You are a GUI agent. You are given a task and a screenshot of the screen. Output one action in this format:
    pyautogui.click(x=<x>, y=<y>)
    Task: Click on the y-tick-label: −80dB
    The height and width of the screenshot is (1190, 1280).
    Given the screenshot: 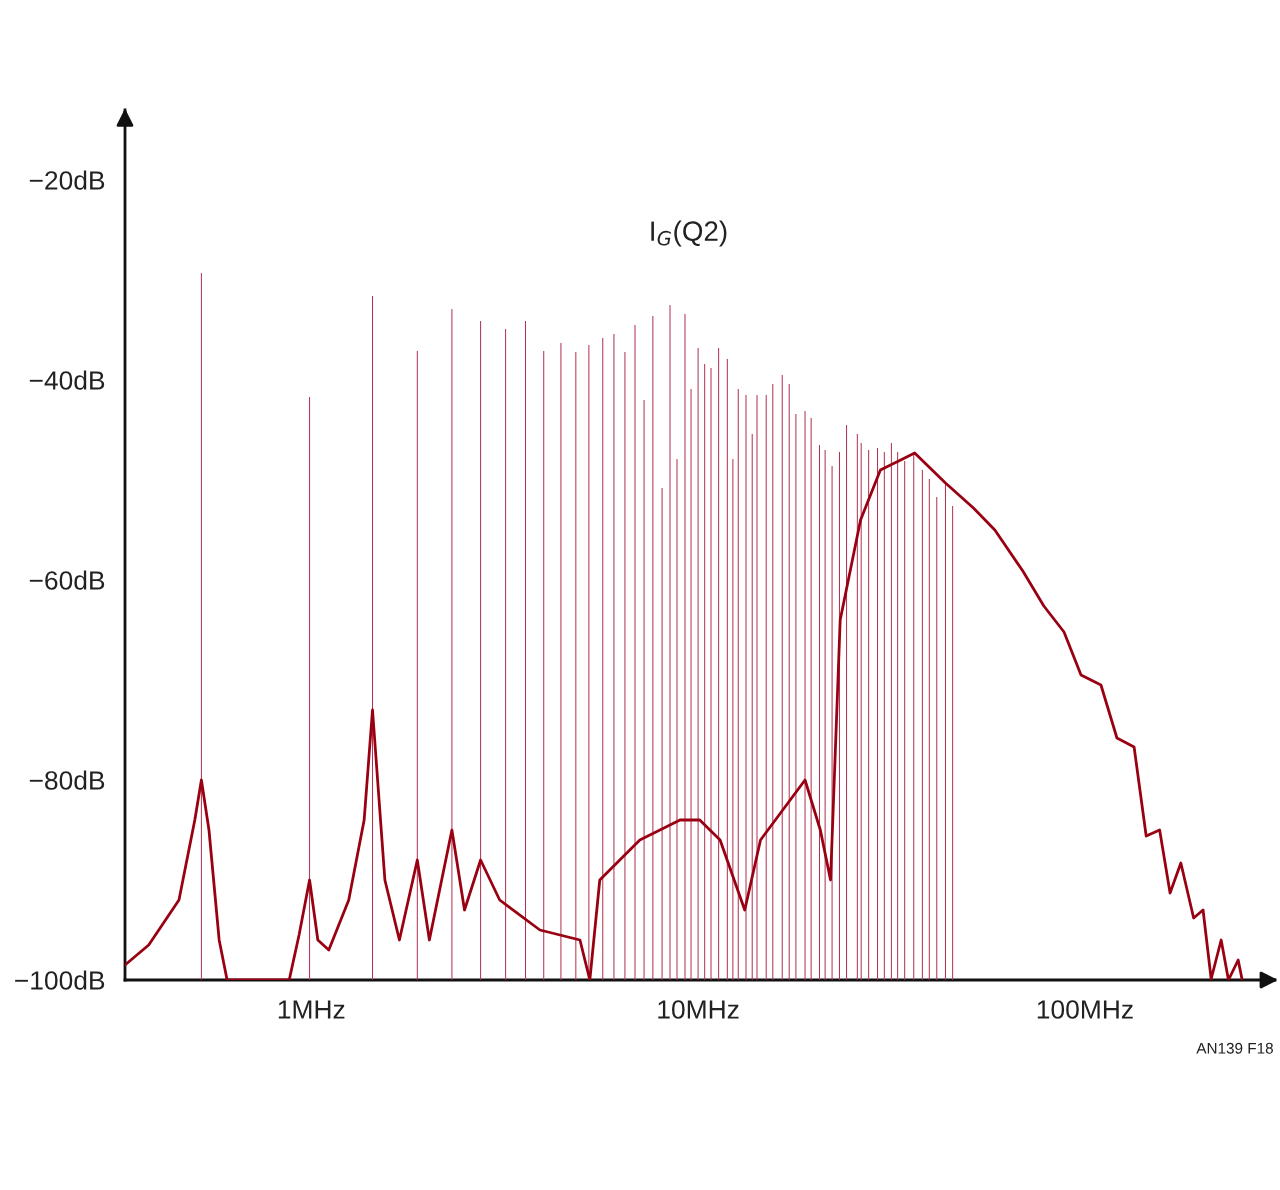 What is the action you would take?
    pyautogui.click(x=67, y=780)
    